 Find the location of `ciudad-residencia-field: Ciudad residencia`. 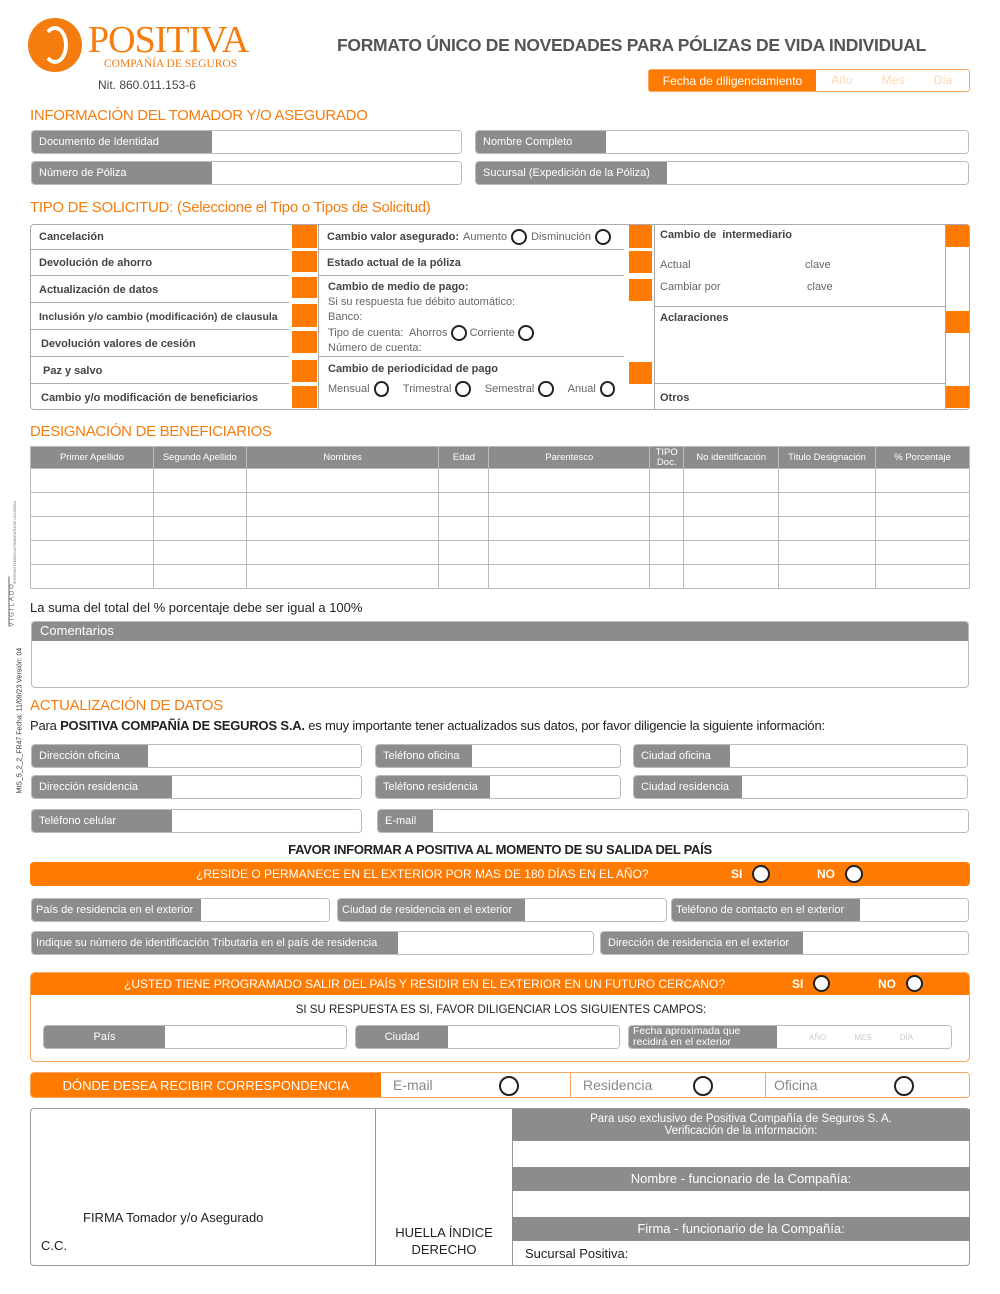

ciudad-residencia-field: Ciudad residencia is located at coordinates (800, 787).